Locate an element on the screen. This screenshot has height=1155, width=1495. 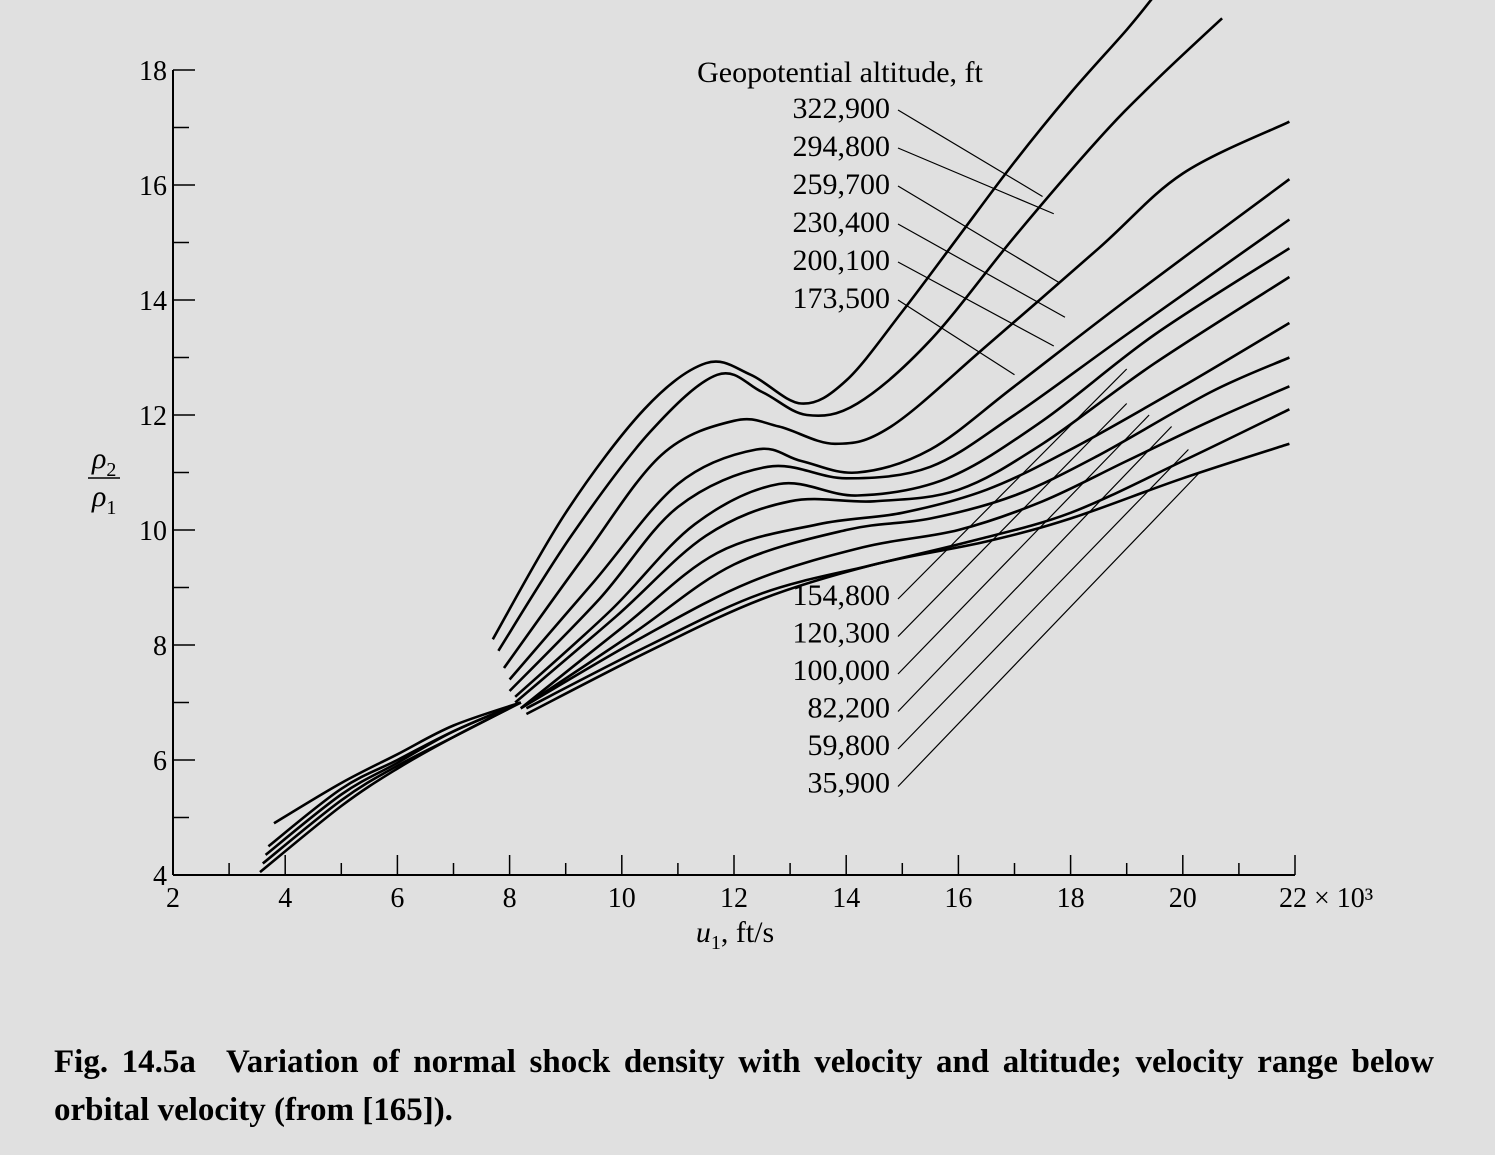
x-tick-label: 10 is located at coordinates (622, 898).